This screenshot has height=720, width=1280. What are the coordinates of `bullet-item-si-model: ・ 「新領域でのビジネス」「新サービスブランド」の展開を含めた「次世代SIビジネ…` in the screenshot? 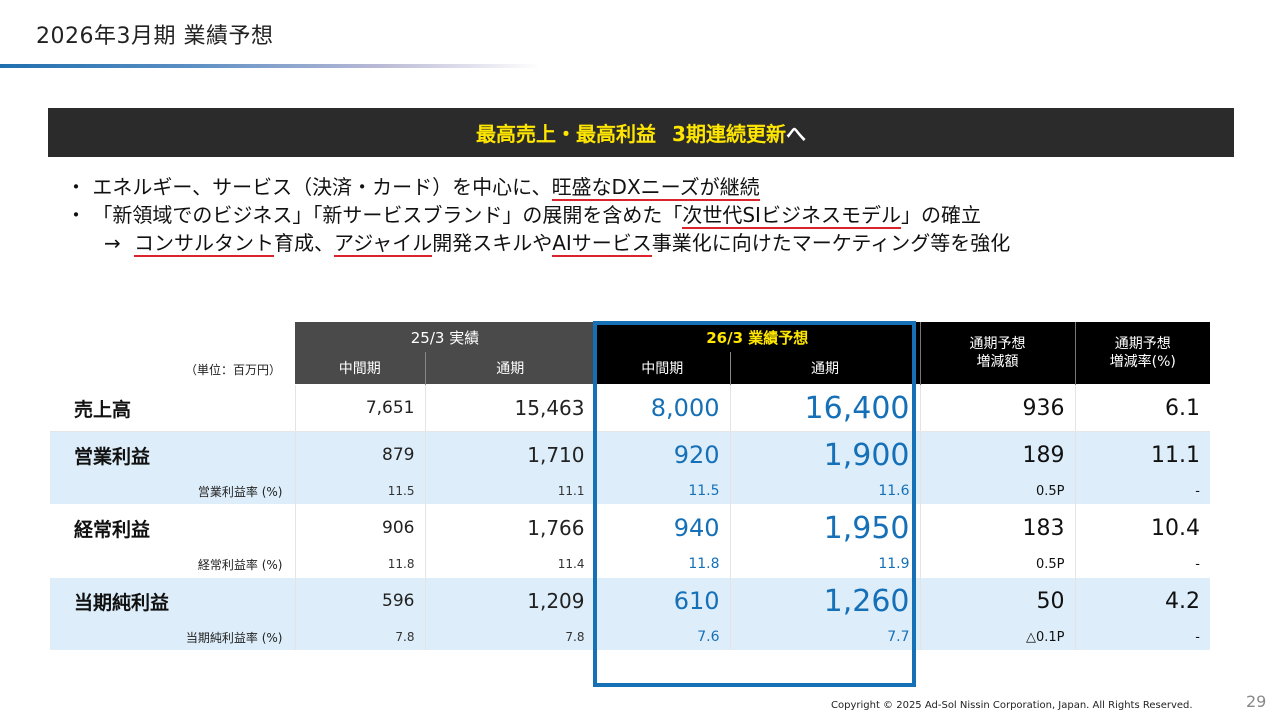 It's located at (538, 215).